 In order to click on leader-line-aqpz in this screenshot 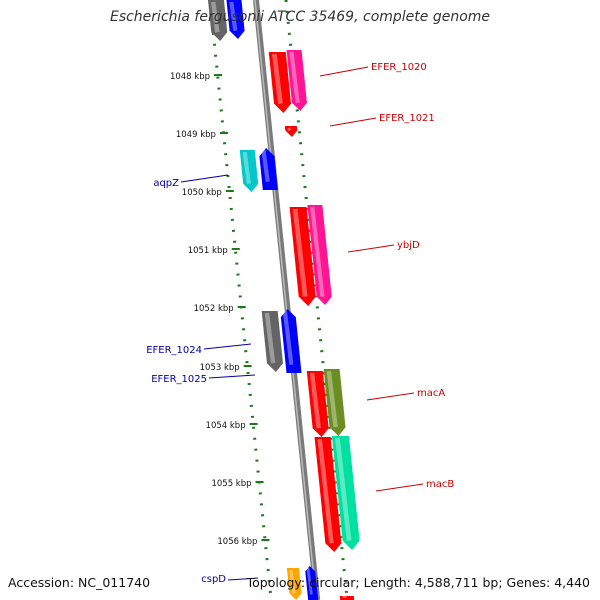, I will do `click(204, 178)`.